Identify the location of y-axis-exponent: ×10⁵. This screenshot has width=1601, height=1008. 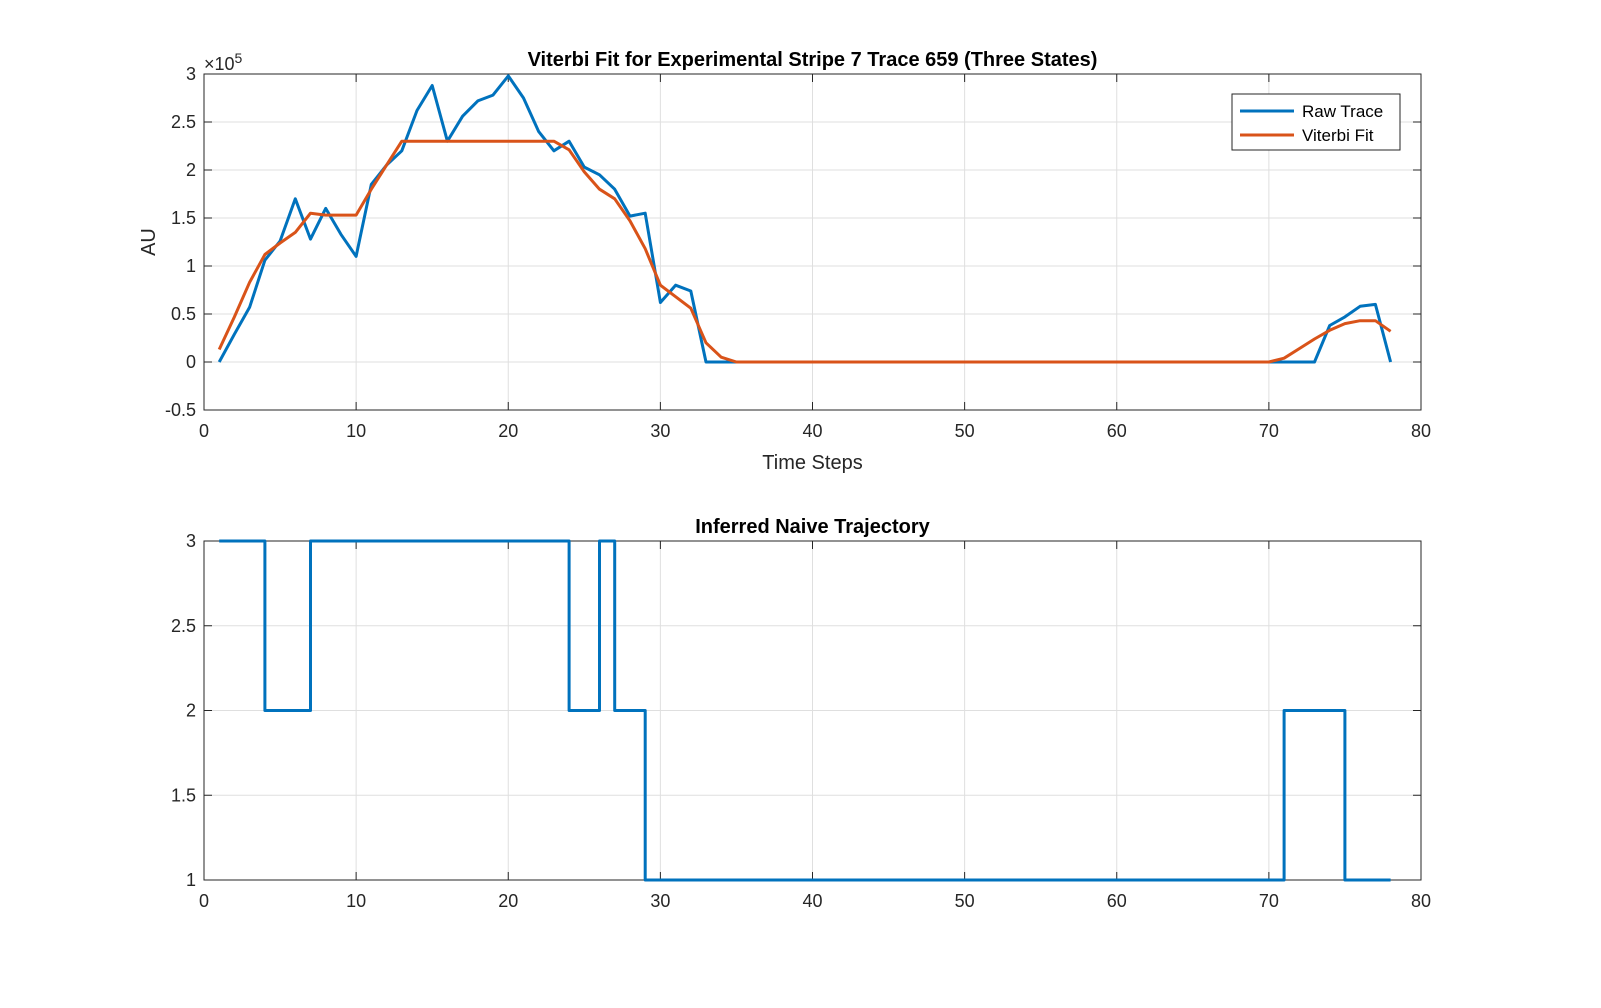
(223, 62).